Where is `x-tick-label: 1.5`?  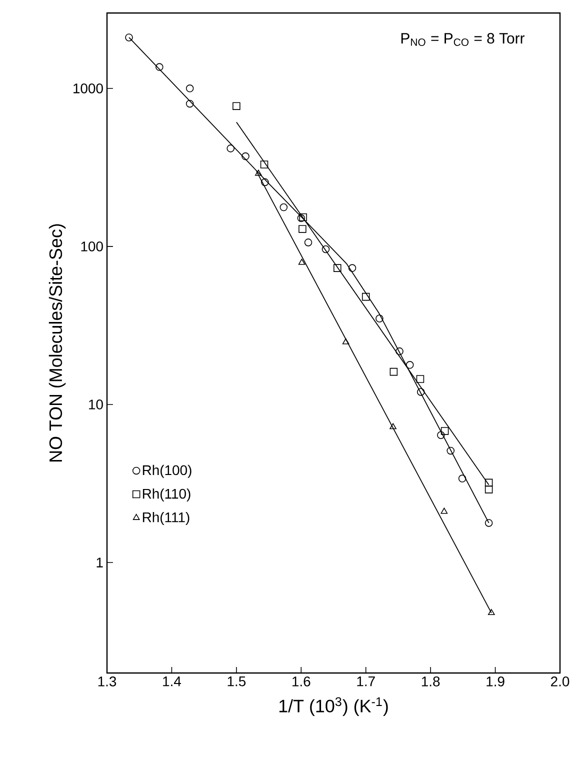 x-tick-label: 1.5 is located at coordinates (237, 681).